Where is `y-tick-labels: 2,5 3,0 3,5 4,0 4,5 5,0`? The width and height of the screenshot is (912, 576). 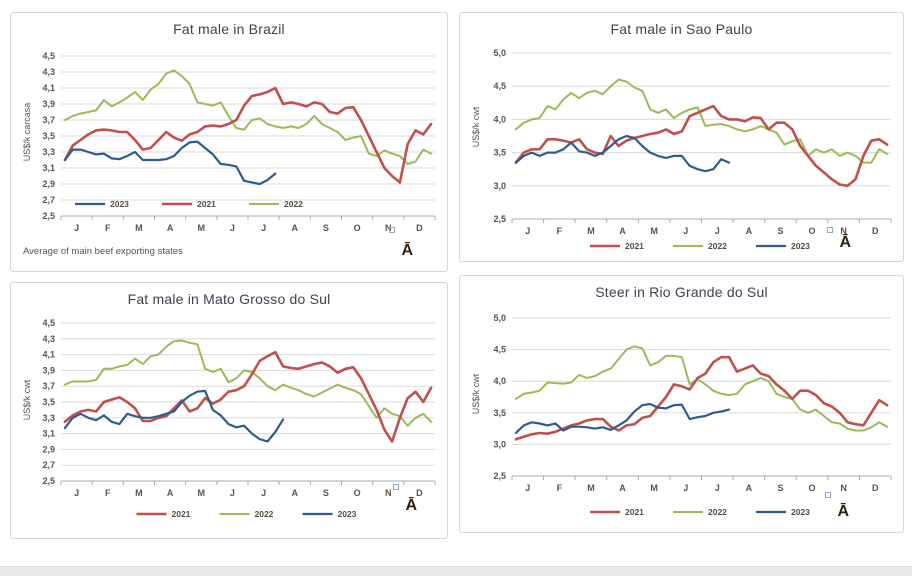 y-tick-labels: 2,5 3,0 3,5 4,0 4,5 5,0 is located at coordinates (499, 136).